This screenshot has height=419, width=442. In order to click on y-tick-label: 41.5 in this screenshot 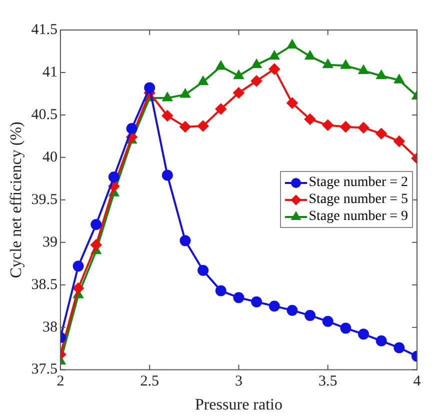, I will do `click(44, 30)`.